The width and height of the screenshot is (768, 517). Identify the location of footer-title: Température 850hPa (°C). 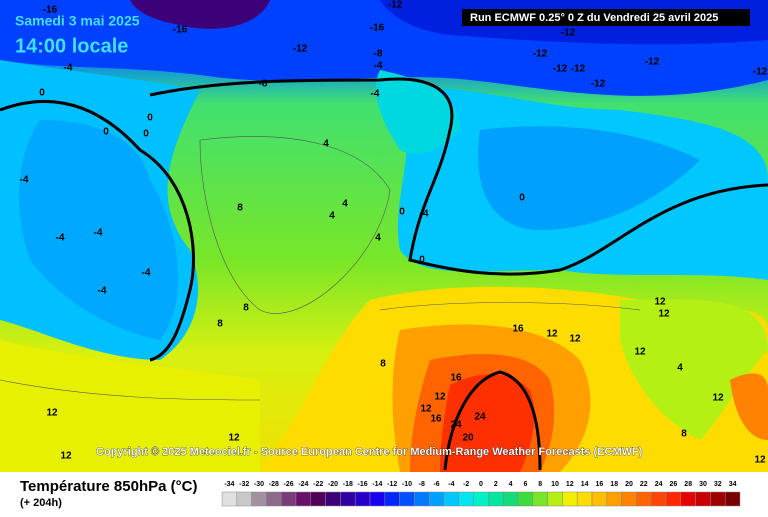
(108, 486).